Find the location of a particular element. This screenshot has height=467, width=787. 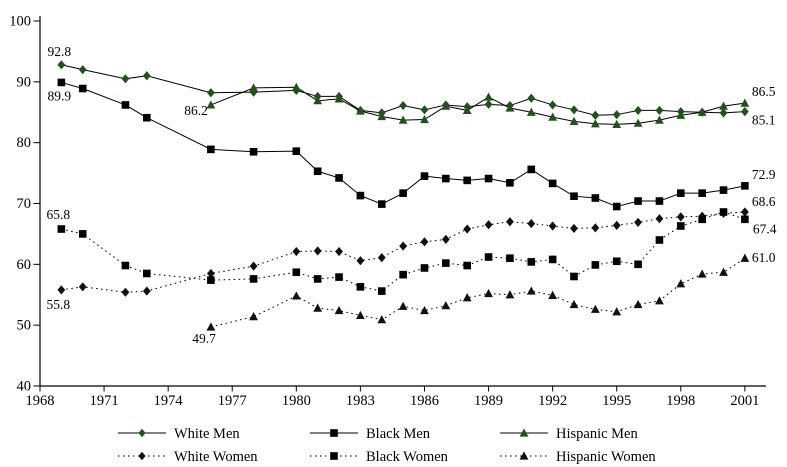

y-tick-label: 50 is located at coordinates (24, 326).